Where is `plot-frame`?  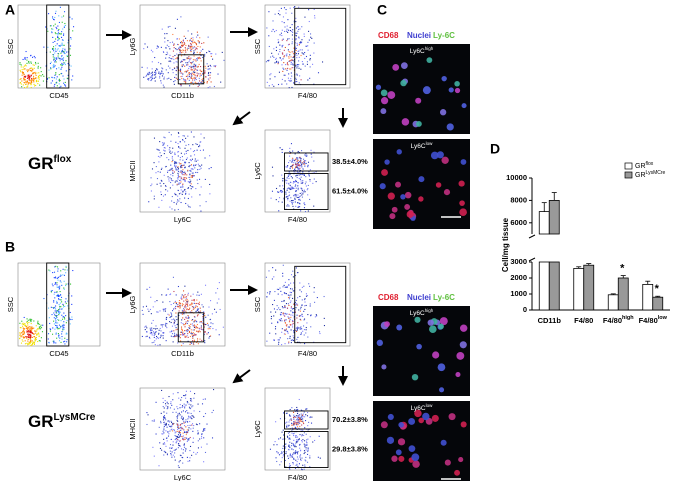 plot-frame is located at coordinates (307, 46).